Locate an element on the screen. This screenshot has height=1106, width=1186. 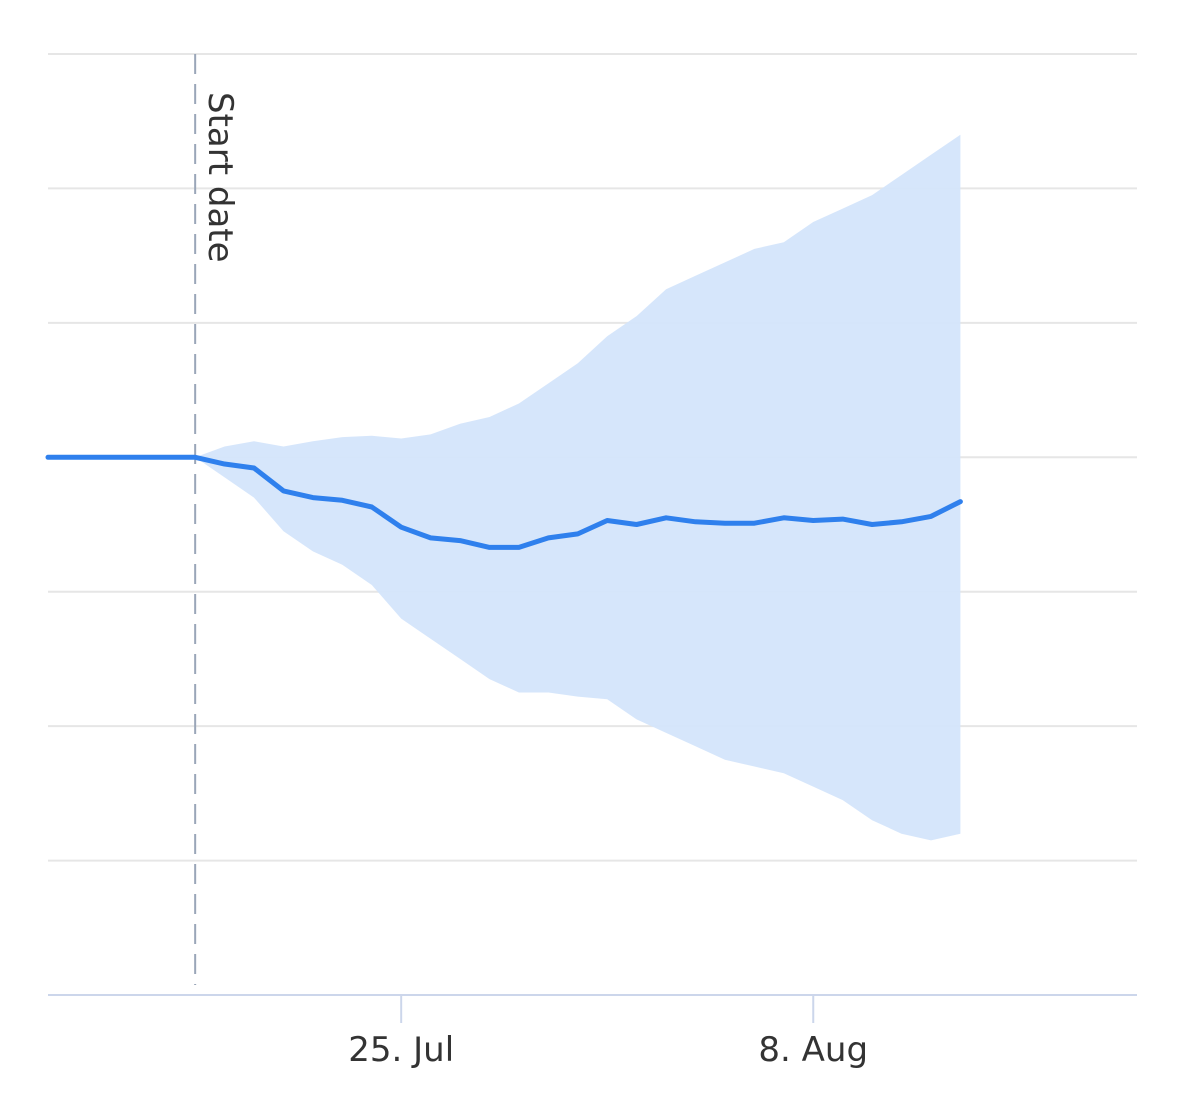
start-date-label: Start date is located at coordinates (220, 177).